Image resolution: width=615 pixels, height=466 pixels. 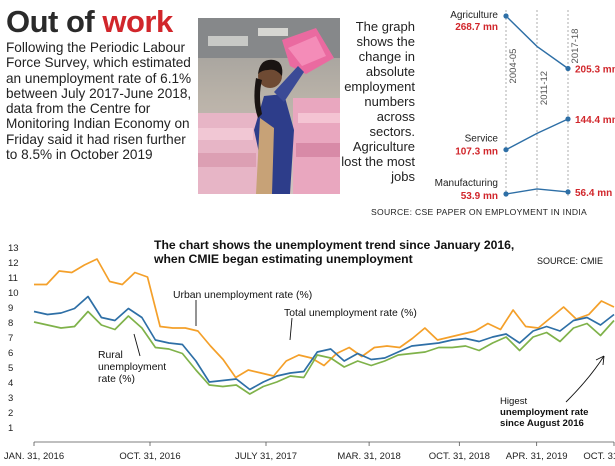 I want to click on y-tick-label: 3, so click(x=10, y=398).